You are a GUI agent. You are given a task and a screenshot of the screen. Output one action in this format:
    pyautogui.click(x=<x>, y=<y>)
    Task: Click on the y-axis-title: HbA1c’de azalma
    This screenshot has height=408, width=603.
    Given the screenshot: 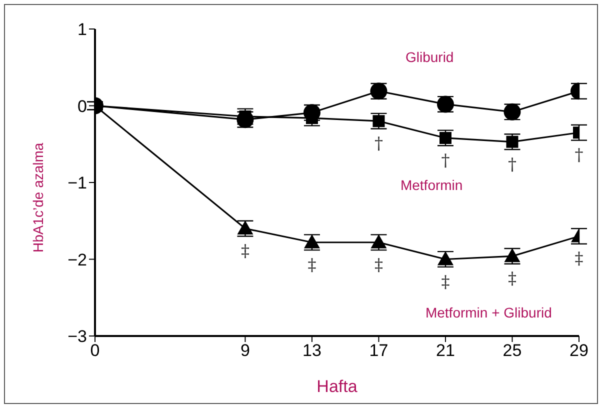 What is the action you would take?
    pyautogui.click(x=38, y=197)
    